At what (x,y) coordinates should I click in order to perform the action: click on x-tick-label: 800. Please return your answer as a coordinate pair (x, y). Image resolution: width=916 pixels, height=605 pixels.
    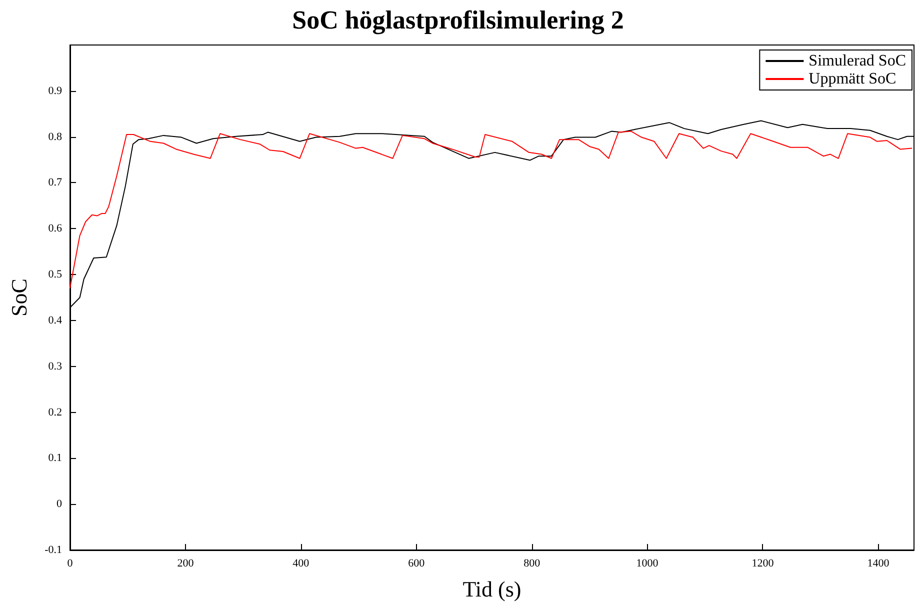
    Looking at the image, I should click on (532, 564).